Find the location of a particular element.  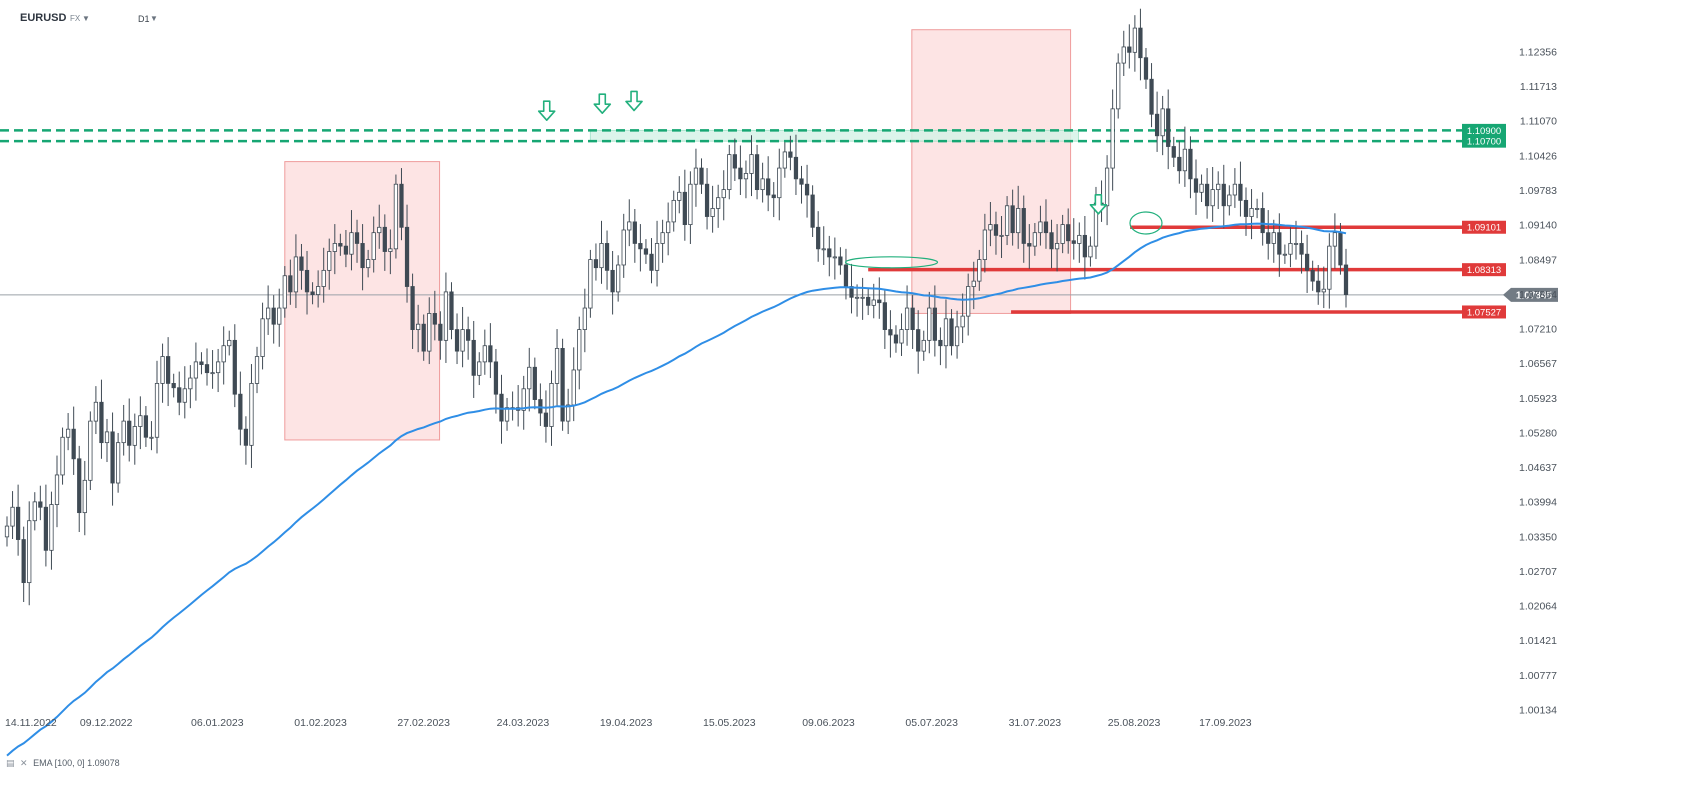

timeframe-label: D1 is located at coordinates (144, 19).